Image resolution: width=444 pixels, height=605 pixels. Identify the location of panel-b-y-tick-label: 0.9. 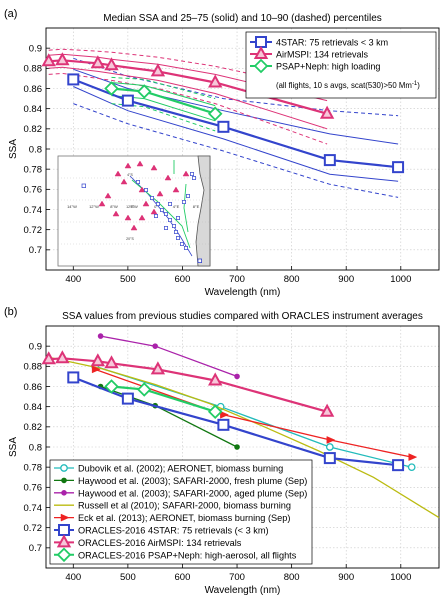
(35, 346).